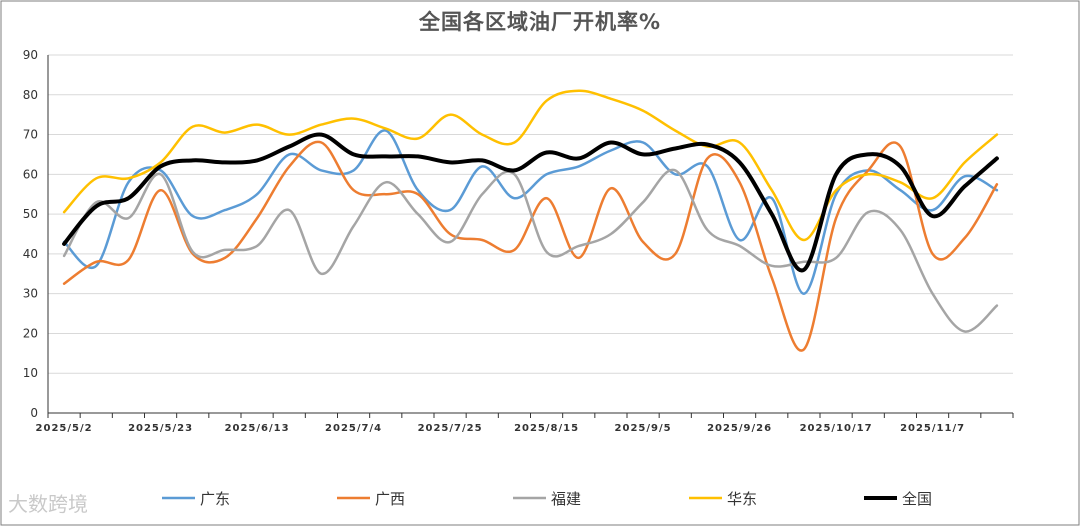 This screenshot has height=526, width=1080. What do you see at coordinates (836, 428) in the screenshot?
I see `x-tick-label: 2025/10/17` at bounding box center [836, 428].